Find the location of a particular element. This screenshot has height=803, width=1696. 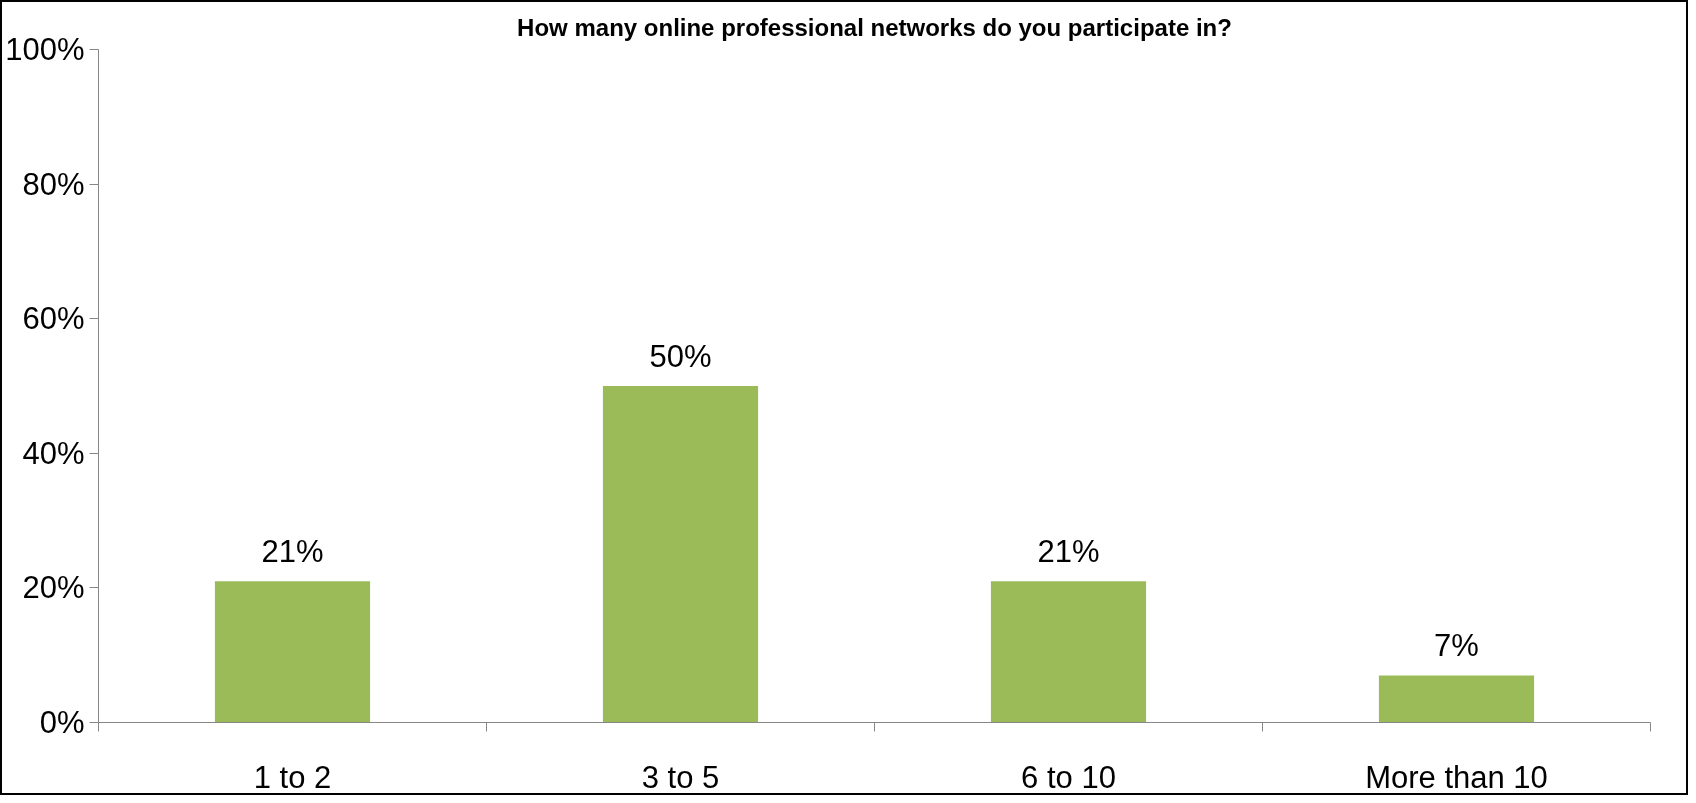

y-tick-label: 80% is located at coordinates (53, 184).